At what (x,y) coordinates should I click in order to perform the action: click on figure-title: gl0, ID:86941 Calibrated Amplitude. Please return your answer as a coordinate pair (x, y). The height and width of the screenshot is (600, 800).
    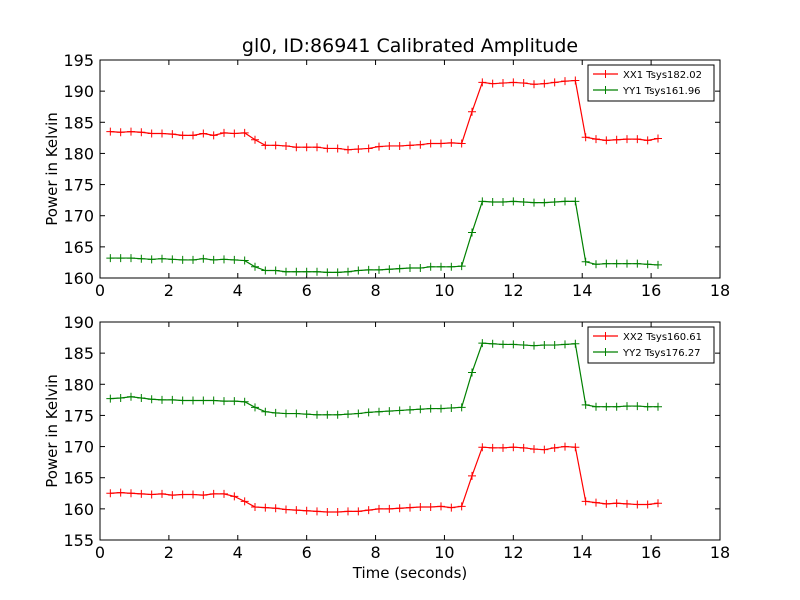
    Looking at the image, I should click on (410, 46).